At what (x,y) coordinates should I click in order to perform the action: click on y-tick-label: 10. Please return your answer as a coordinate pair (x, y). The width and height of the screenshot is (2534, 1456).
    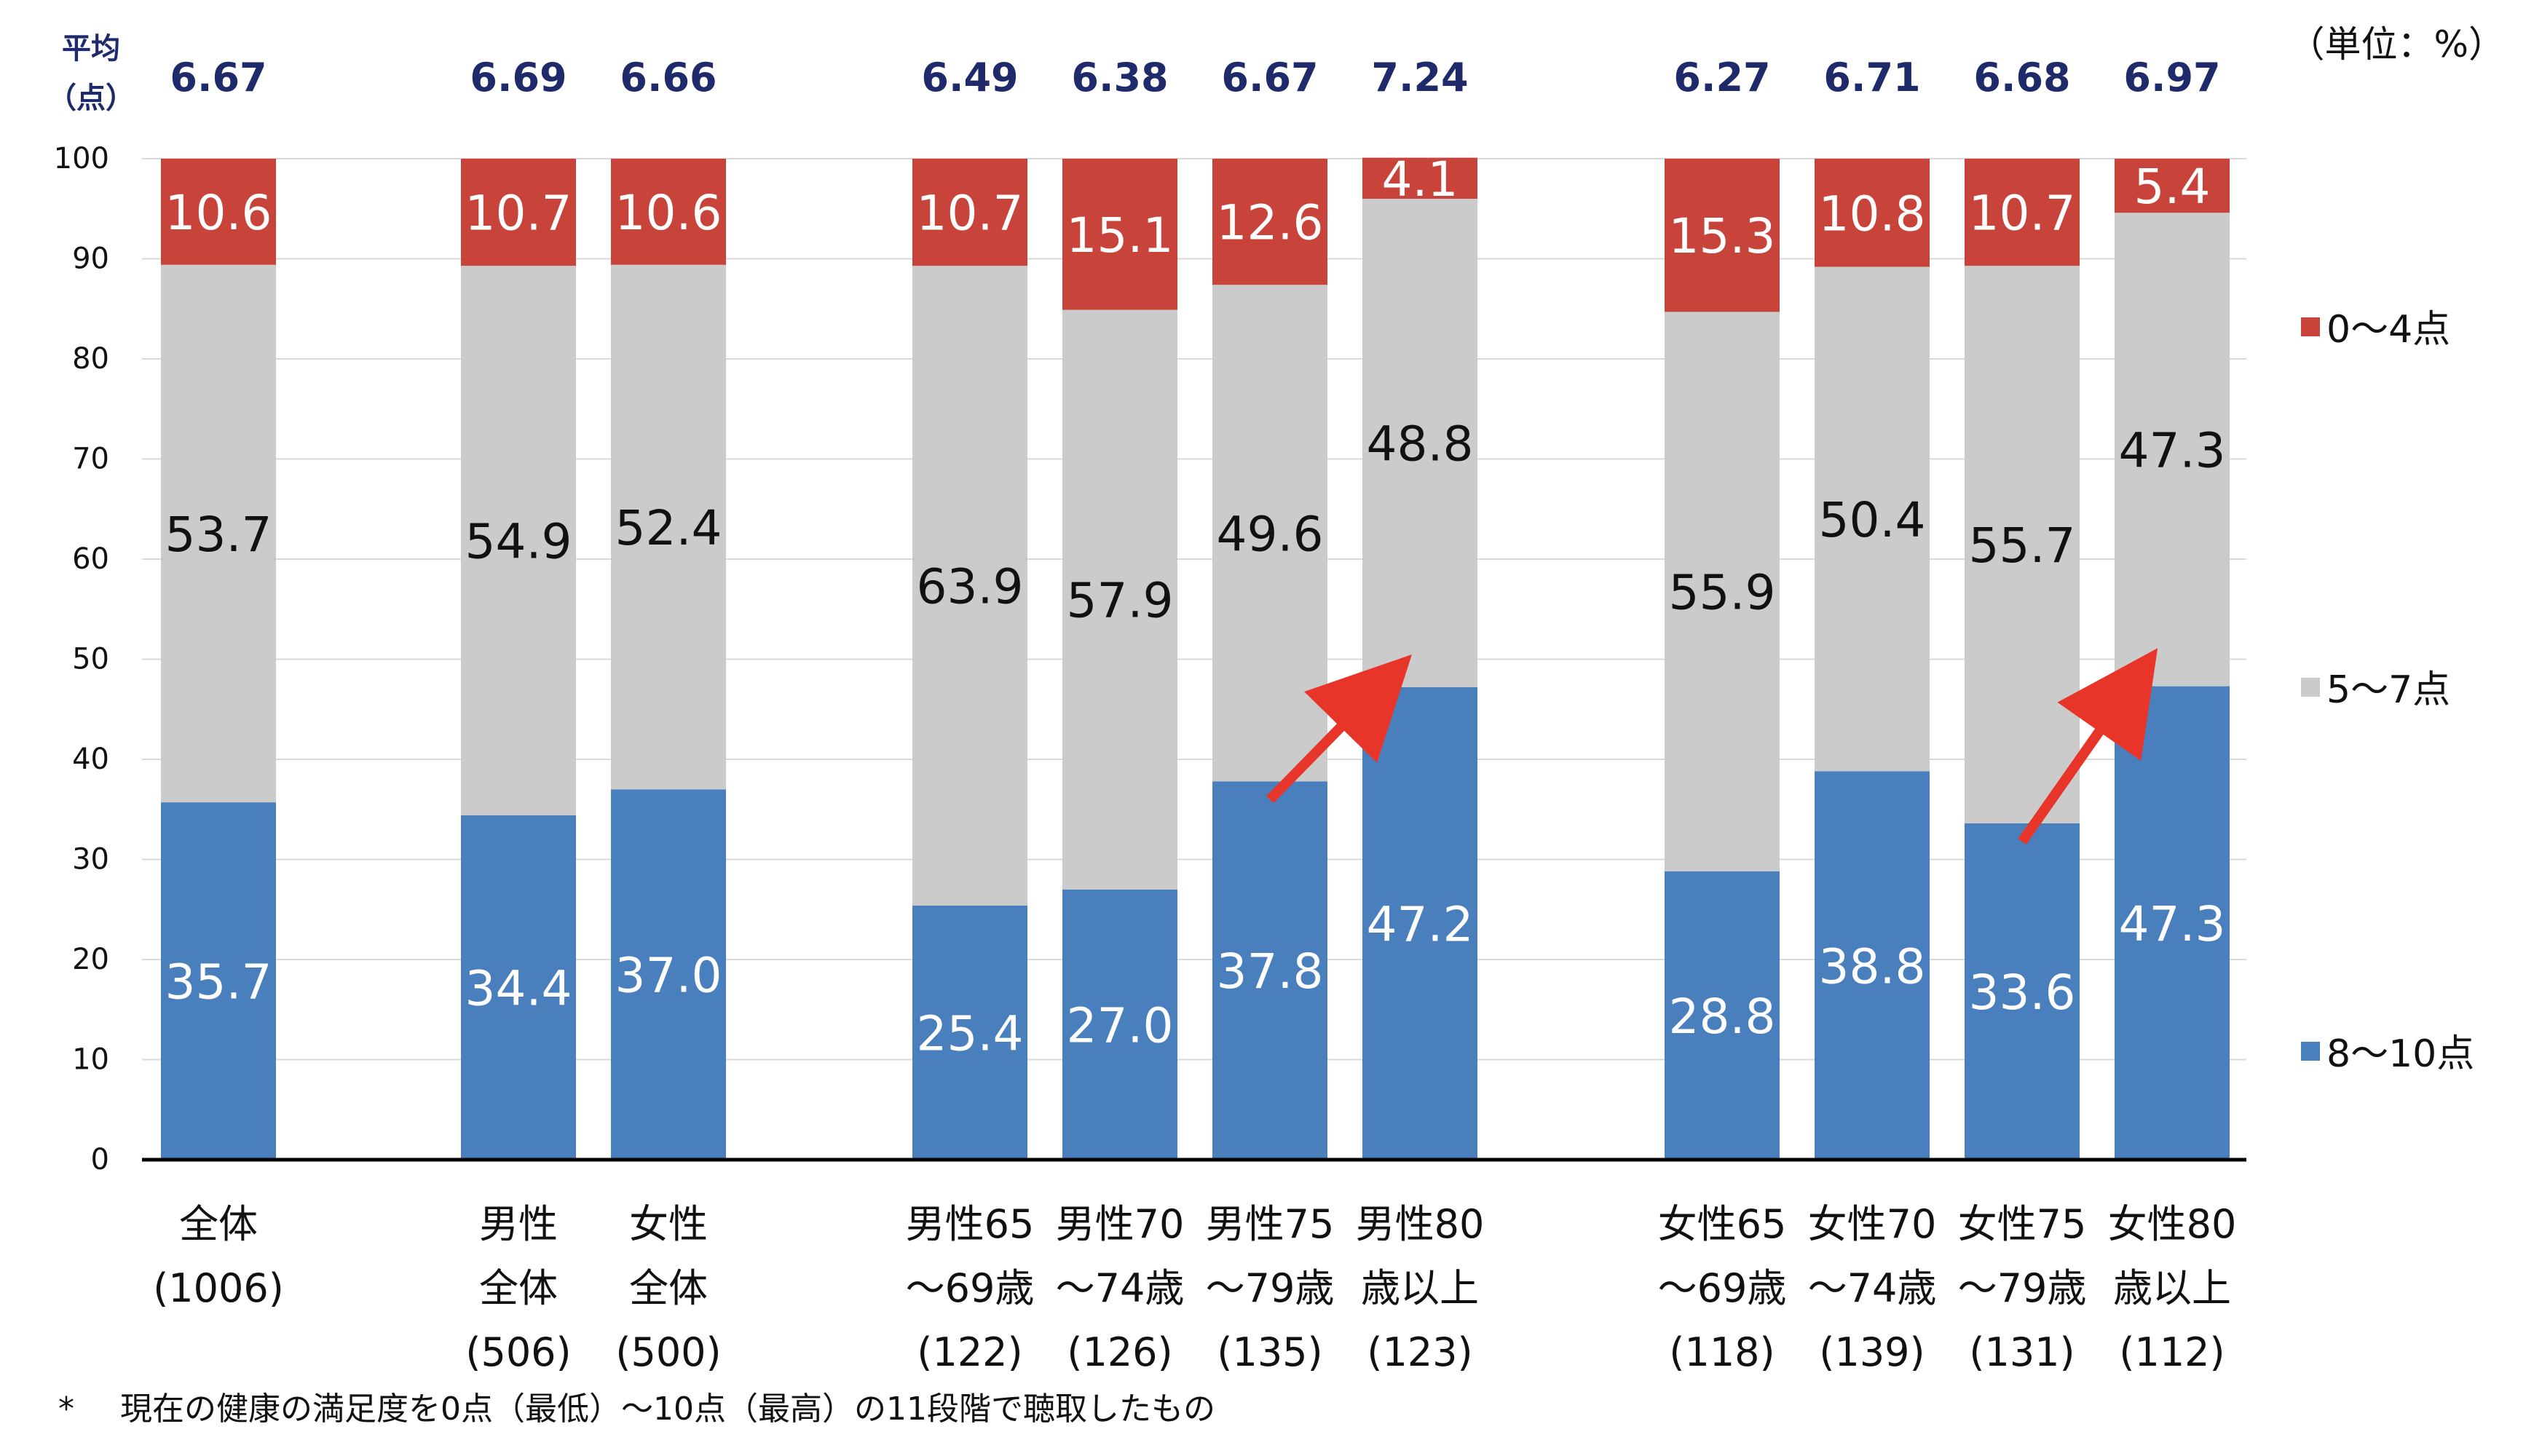
    Looking at the image, I should click on (90, 1060).